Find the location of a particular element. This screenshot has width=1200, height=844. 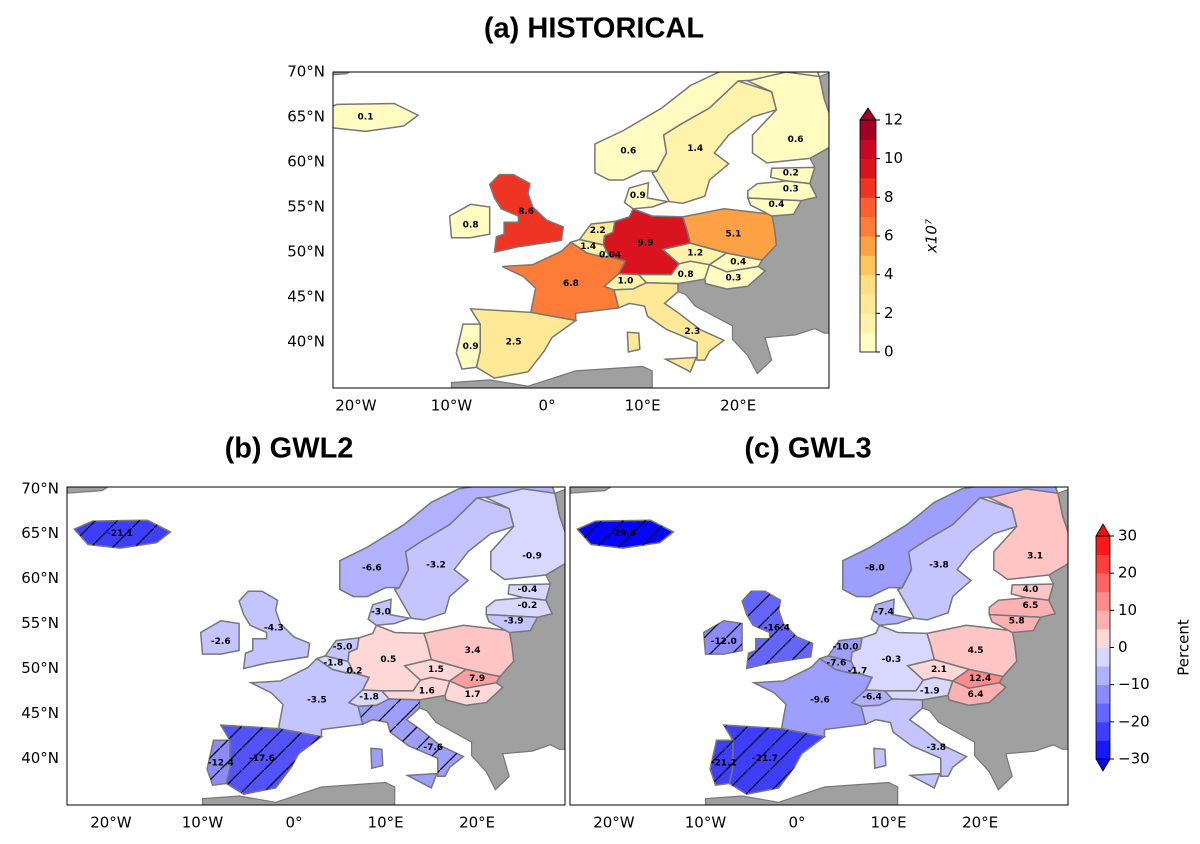

x-tick-label: 20°E is located at coordinates (477, 823).